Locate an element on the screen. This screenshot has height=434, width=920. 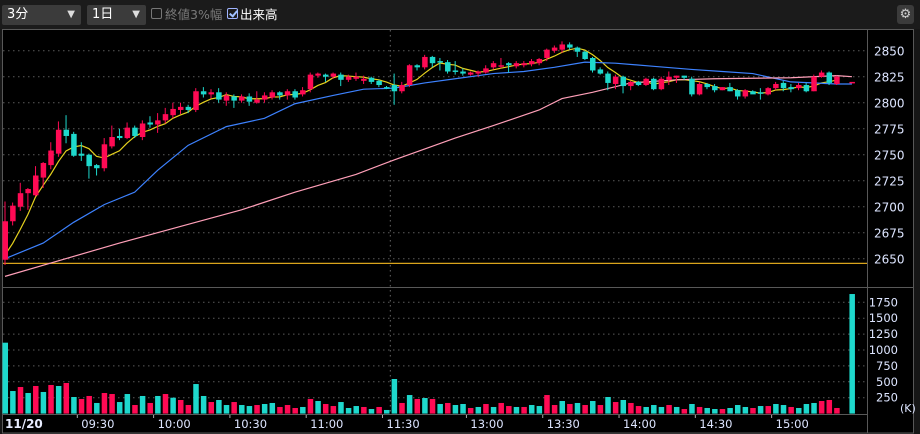
period-dropdown: 1日 ▼ is located at coordinates (116, 15).